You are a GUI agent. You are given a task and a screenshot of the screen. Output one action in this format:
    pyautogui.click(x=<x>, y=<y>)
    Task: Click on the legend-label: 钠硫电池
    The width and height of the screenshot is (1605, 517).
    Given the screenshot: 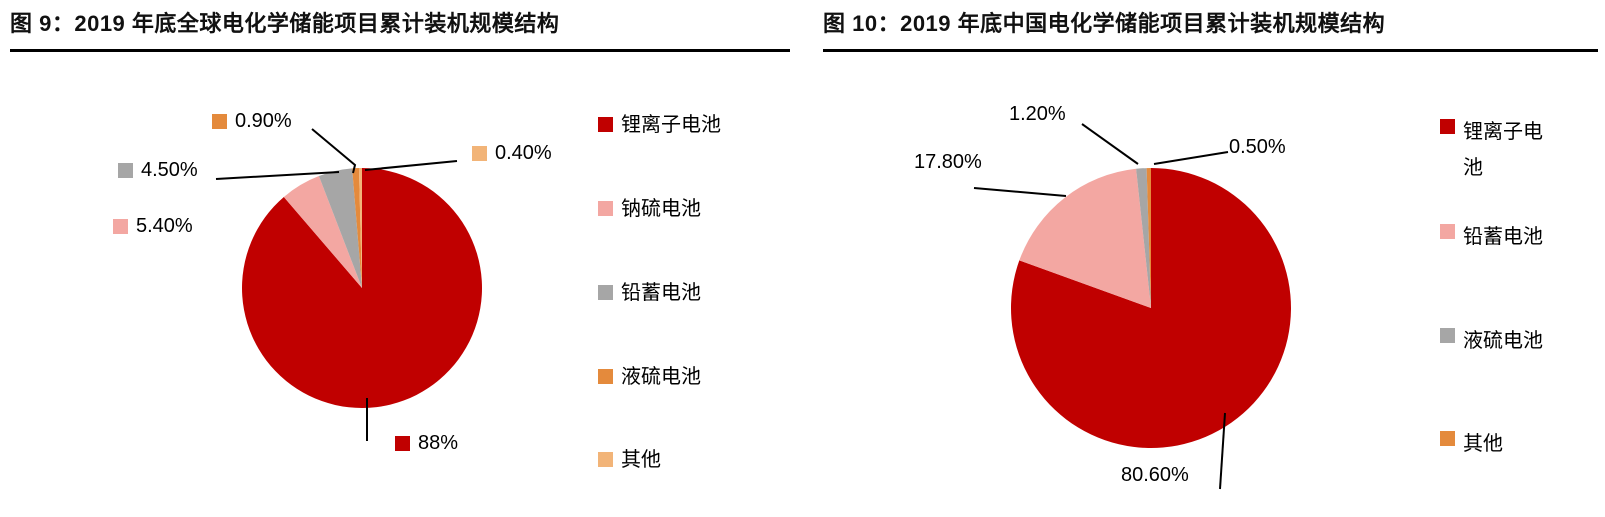 What is the action you would take?
    pyautogui.click(x=661, y=209)
    